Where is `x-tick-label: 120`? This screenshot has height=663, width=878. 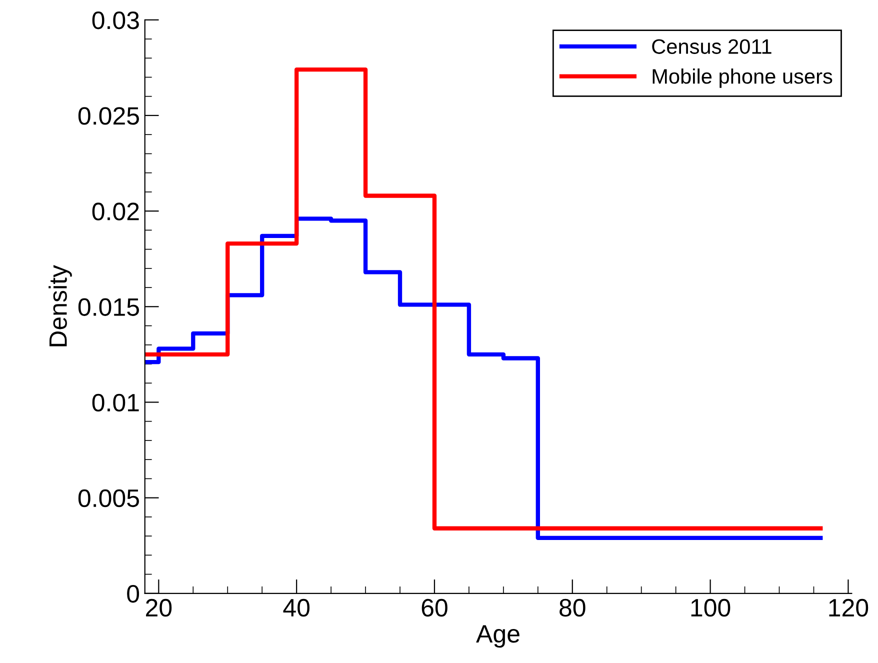
x-tick-label: 120 is located at coordinates (848, 607).